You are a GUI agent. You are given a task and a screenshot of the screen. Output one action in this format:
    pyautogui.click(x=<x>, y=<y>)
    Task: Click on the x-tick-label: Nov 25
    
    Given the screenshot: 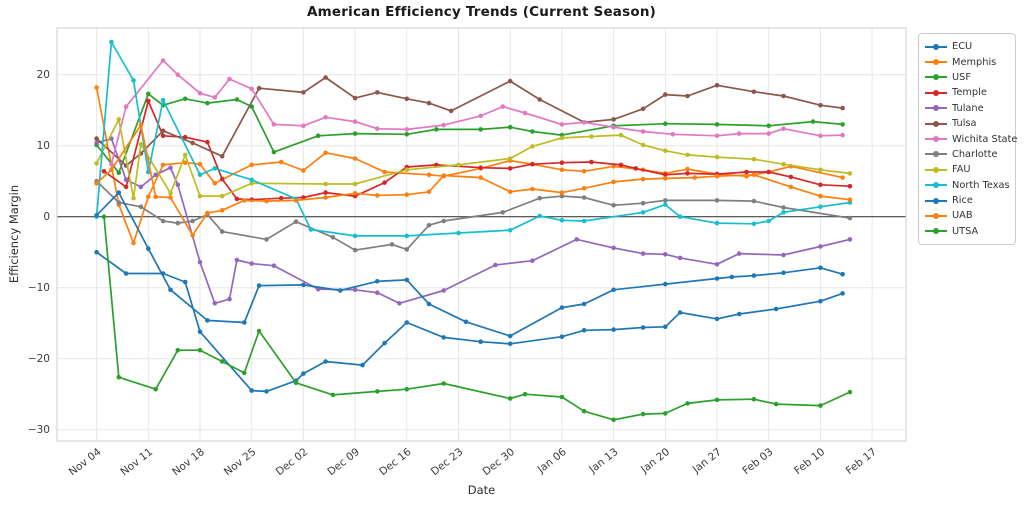 What is the action you would take?
    pyautogui.click(x=240, y=462)
    